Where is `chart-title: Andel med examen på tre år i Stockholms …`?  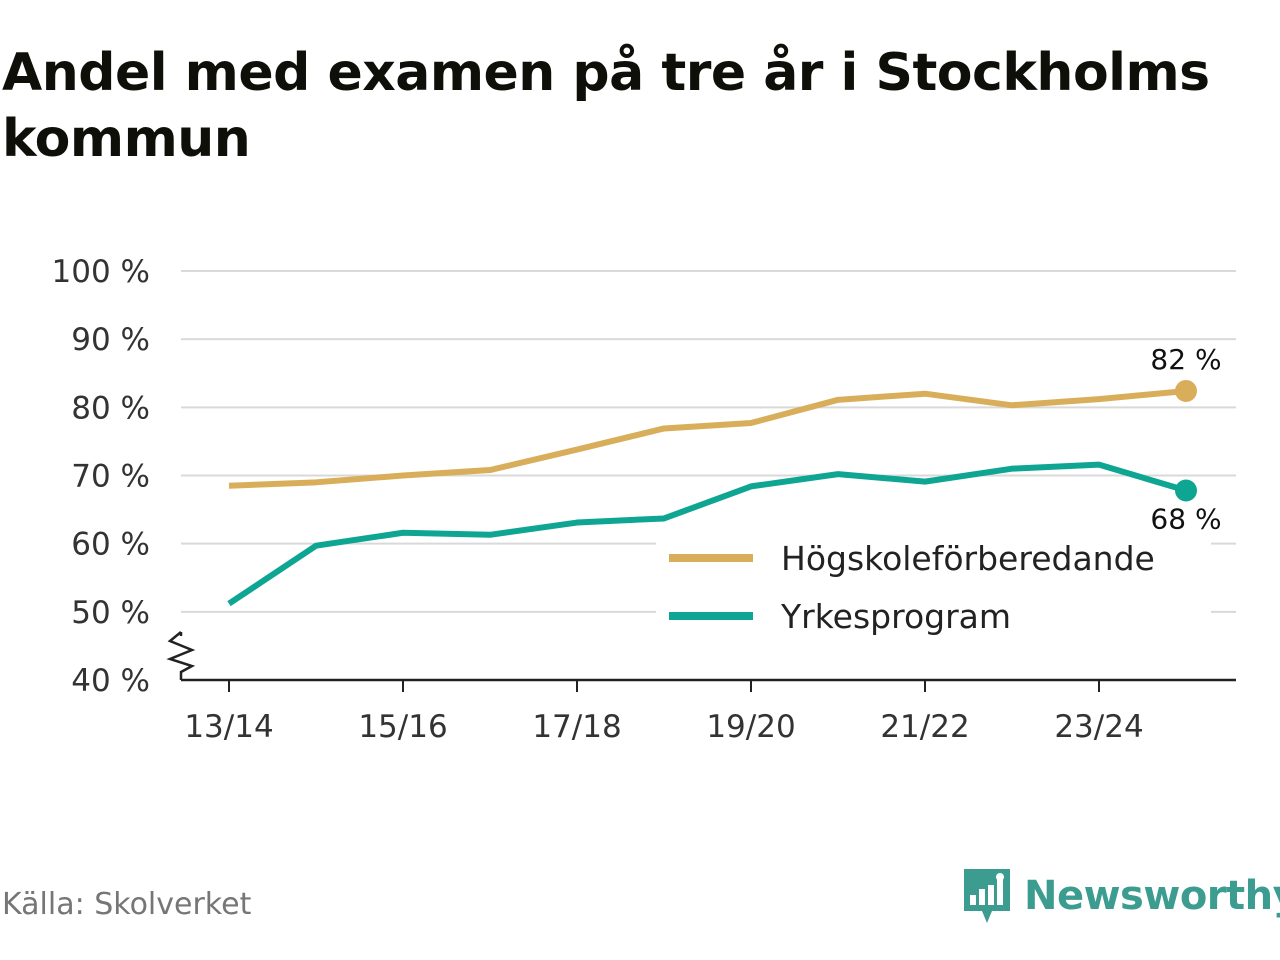 chart-title: Andel med examen på tre år i Stockholms … is located at coordinates (606, 106).